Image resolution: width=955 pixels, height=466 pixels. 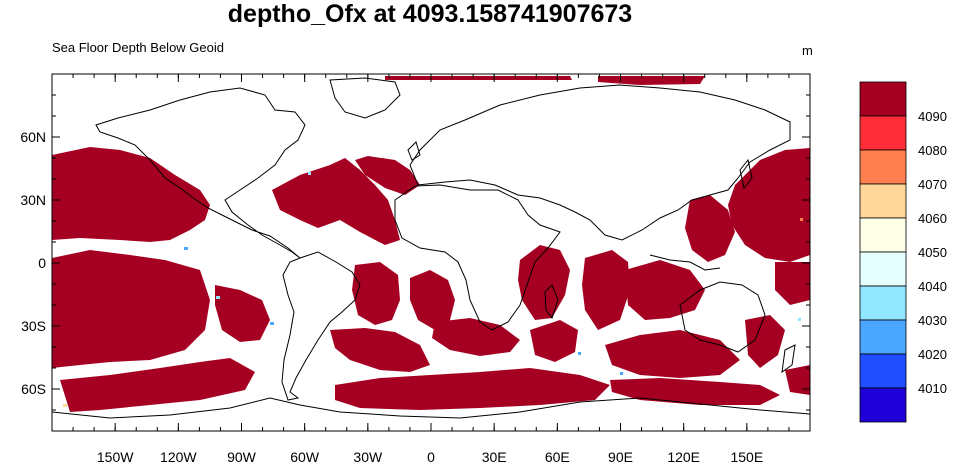 I want to click on philippine-sea-basin, so click(x=710, y=228).